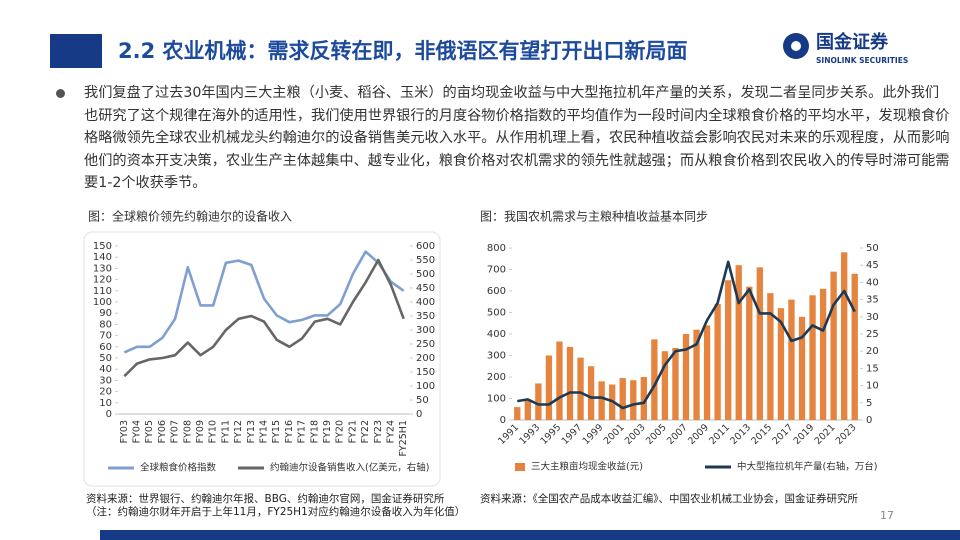 This screenshot has width=960, height=540. Describe the element at coordinates (200, 431) in the screenshot. I see `x-tick-label: FY09` at that location.